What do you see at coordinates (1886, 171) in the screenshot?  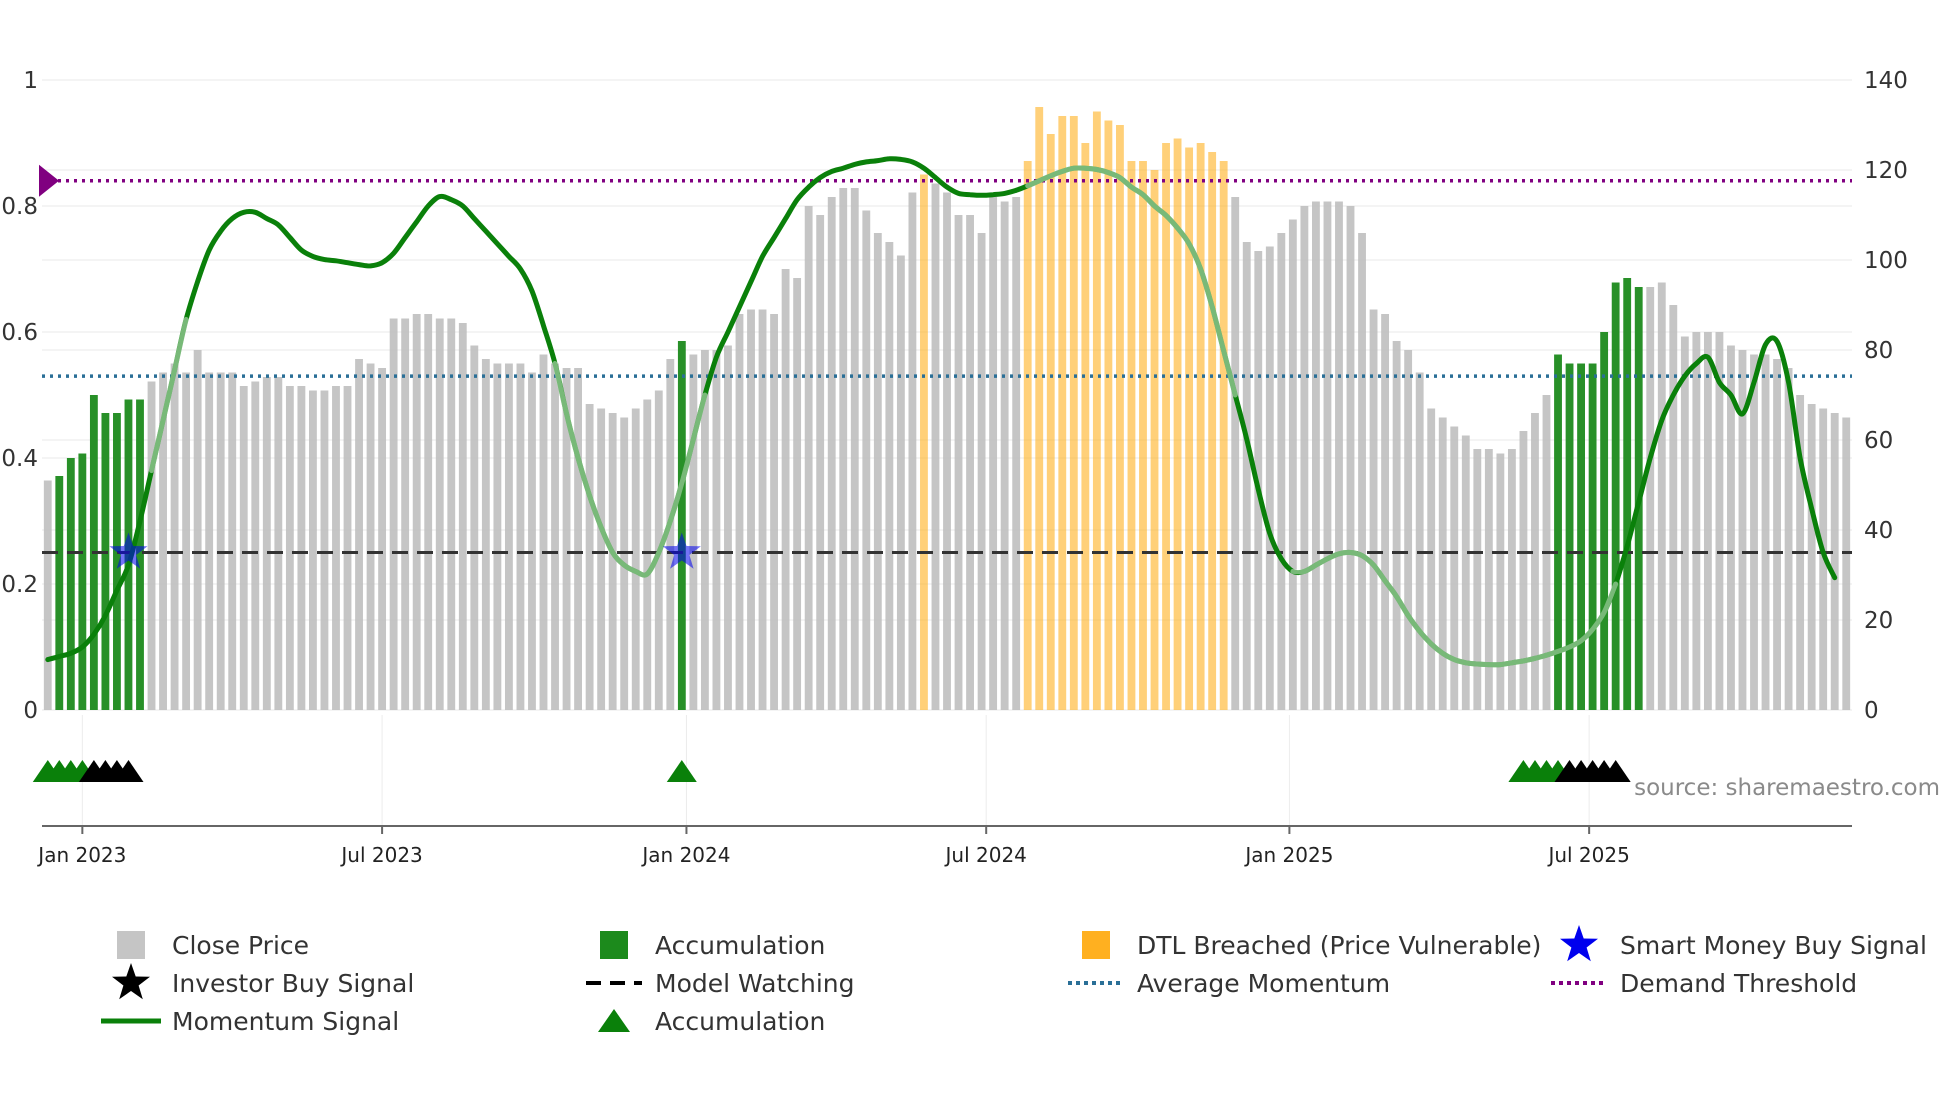 I see `right-axis-tick-label: 120` at bounding box center [1886, 171].